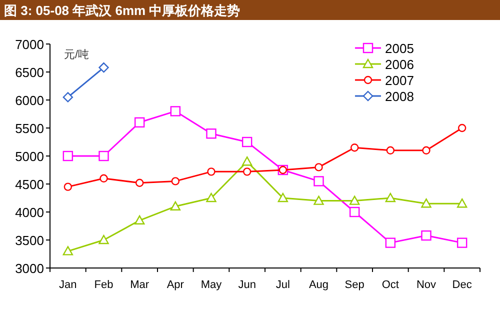  I want to click on x-tick-label: Aug, so click(318, 285).